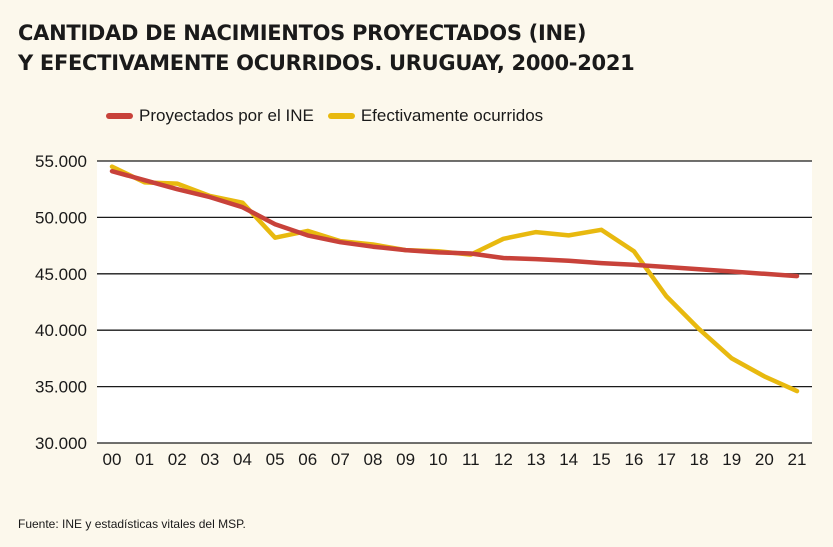  I want to click on x-tick-label: 00, so click(112, 459).